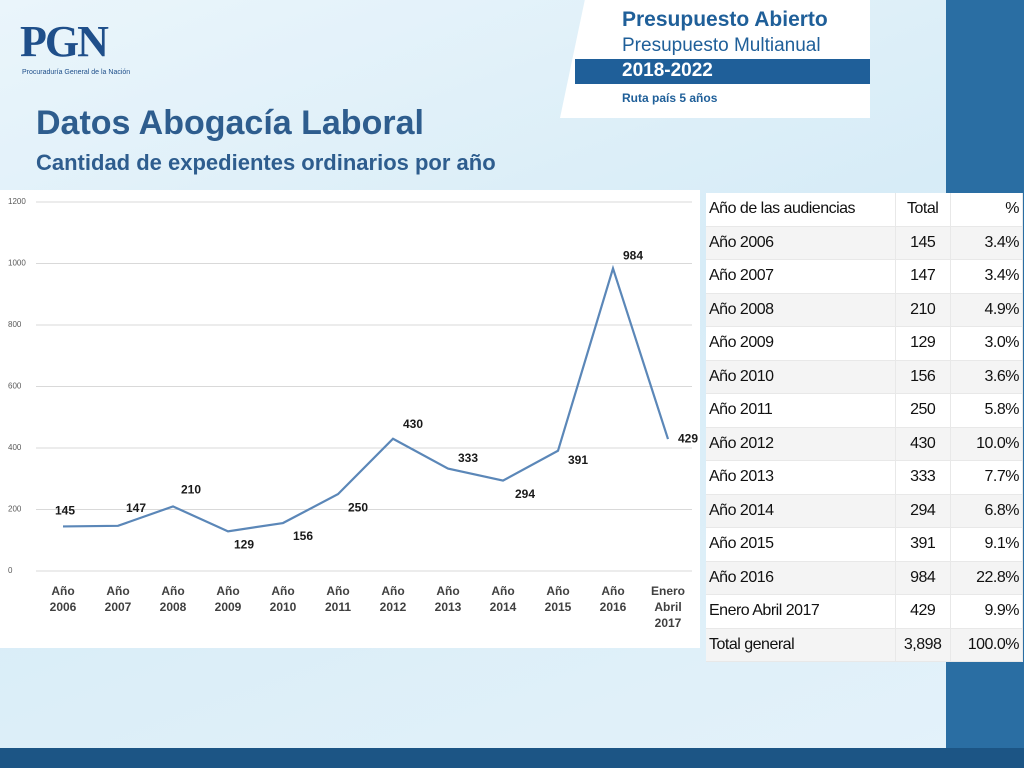  Describe the element at coordinates (923, 611) in the screenshot. I see `table-cell: 429` at that location.